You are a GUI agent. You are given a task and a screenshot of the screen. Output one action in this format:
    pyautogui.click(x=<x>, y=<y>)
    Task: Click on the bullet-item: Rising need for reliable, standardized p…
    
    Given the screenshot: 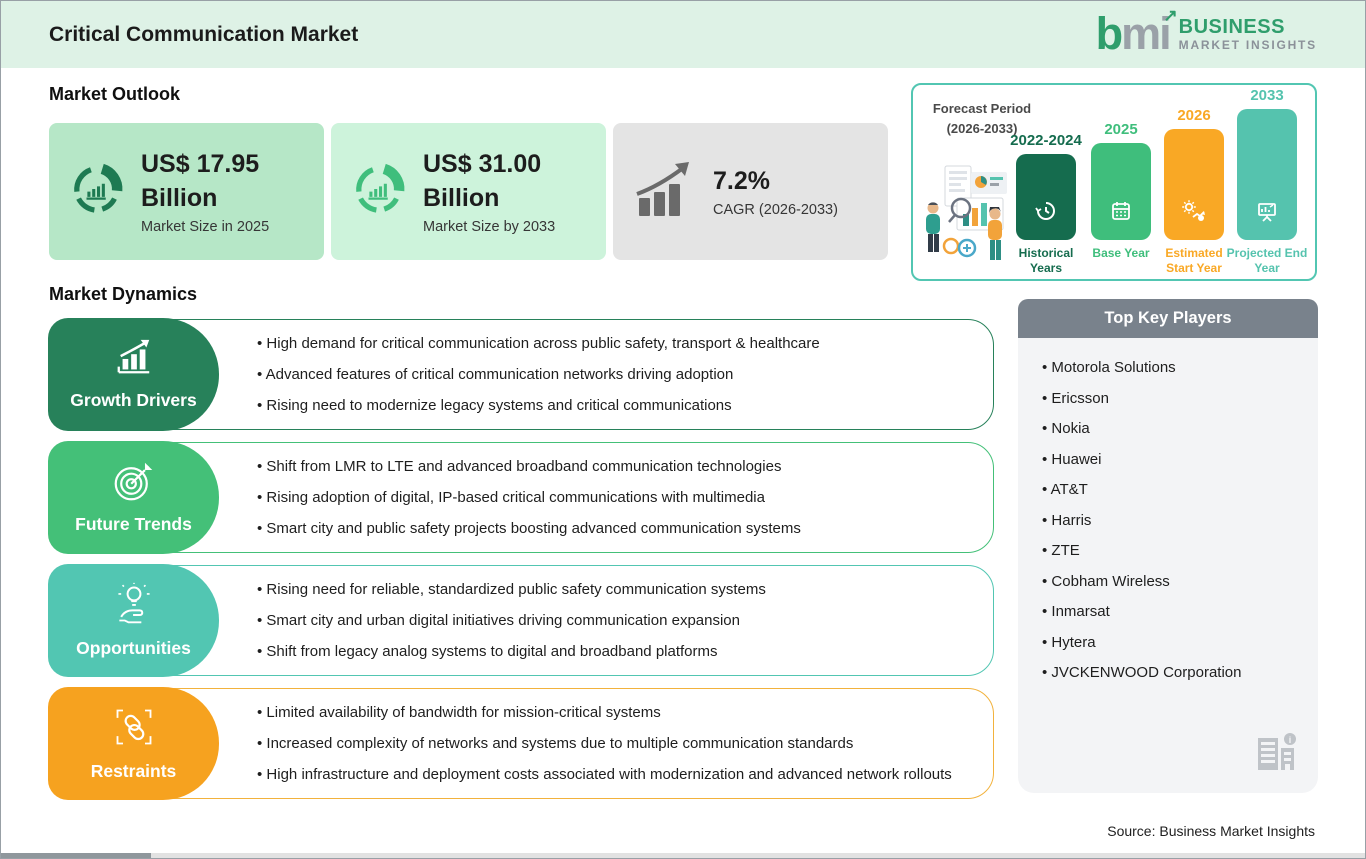 What is the action you would take?
    pyautogui.click(x=617, y=589)
    